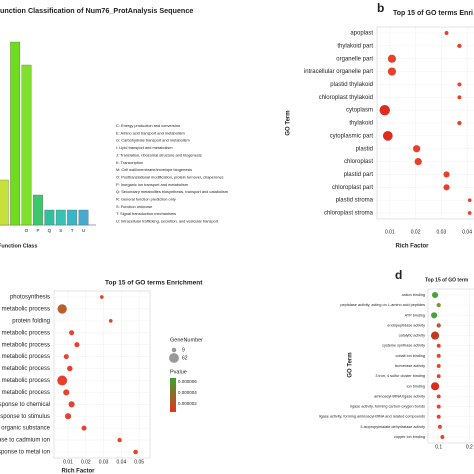 Image resolution: width=474 pixels, height=474 pixels. What do you see at coordinates (146, 199) in the screenshot?
I see `legend-entry: R: General function prediction only` at bounding box center [146, 199].